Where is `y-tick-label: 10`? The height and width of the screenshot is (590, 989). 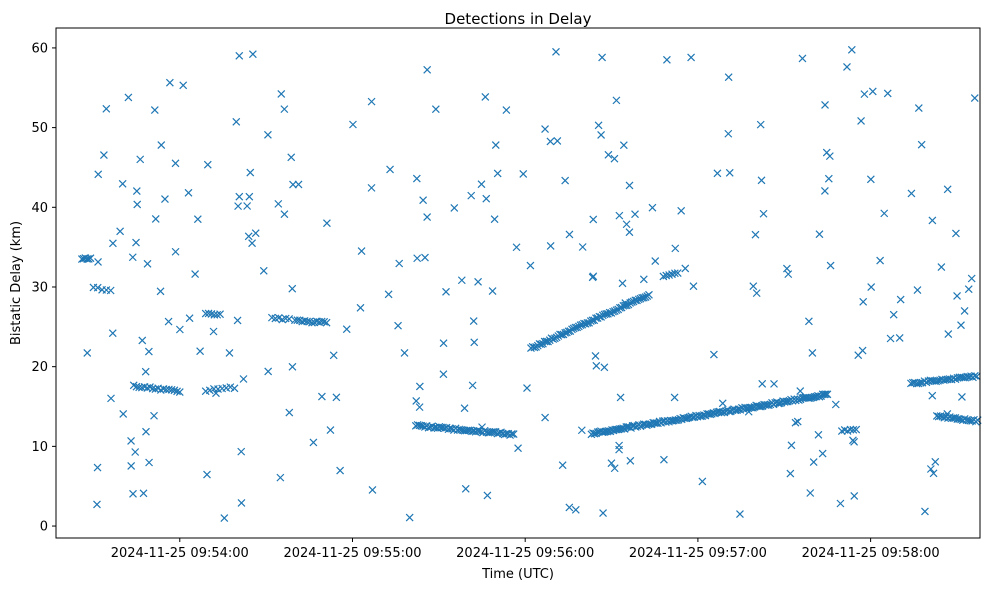 y-tick-label: 10 is located at coordinates (39, 447).